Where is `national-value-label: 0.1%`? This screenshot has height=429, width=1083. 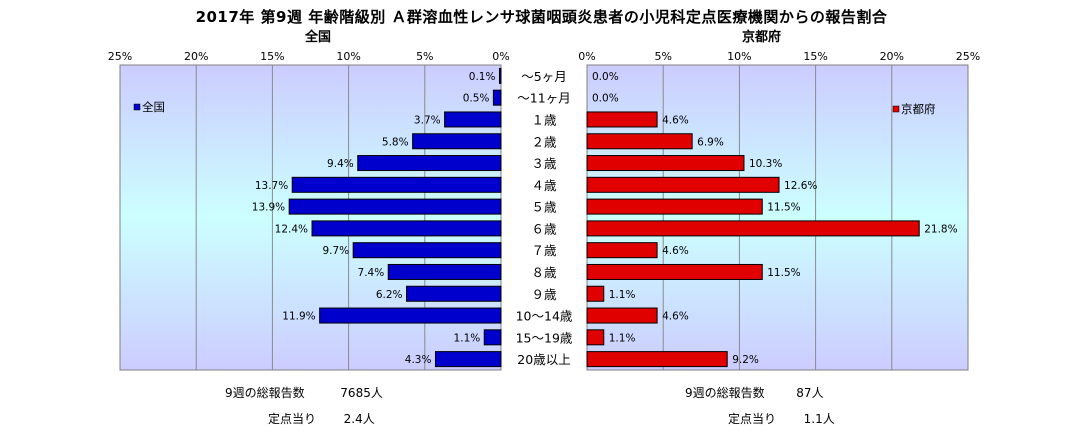 national-value-label: 0.1% is located at coordinates (482, 77).